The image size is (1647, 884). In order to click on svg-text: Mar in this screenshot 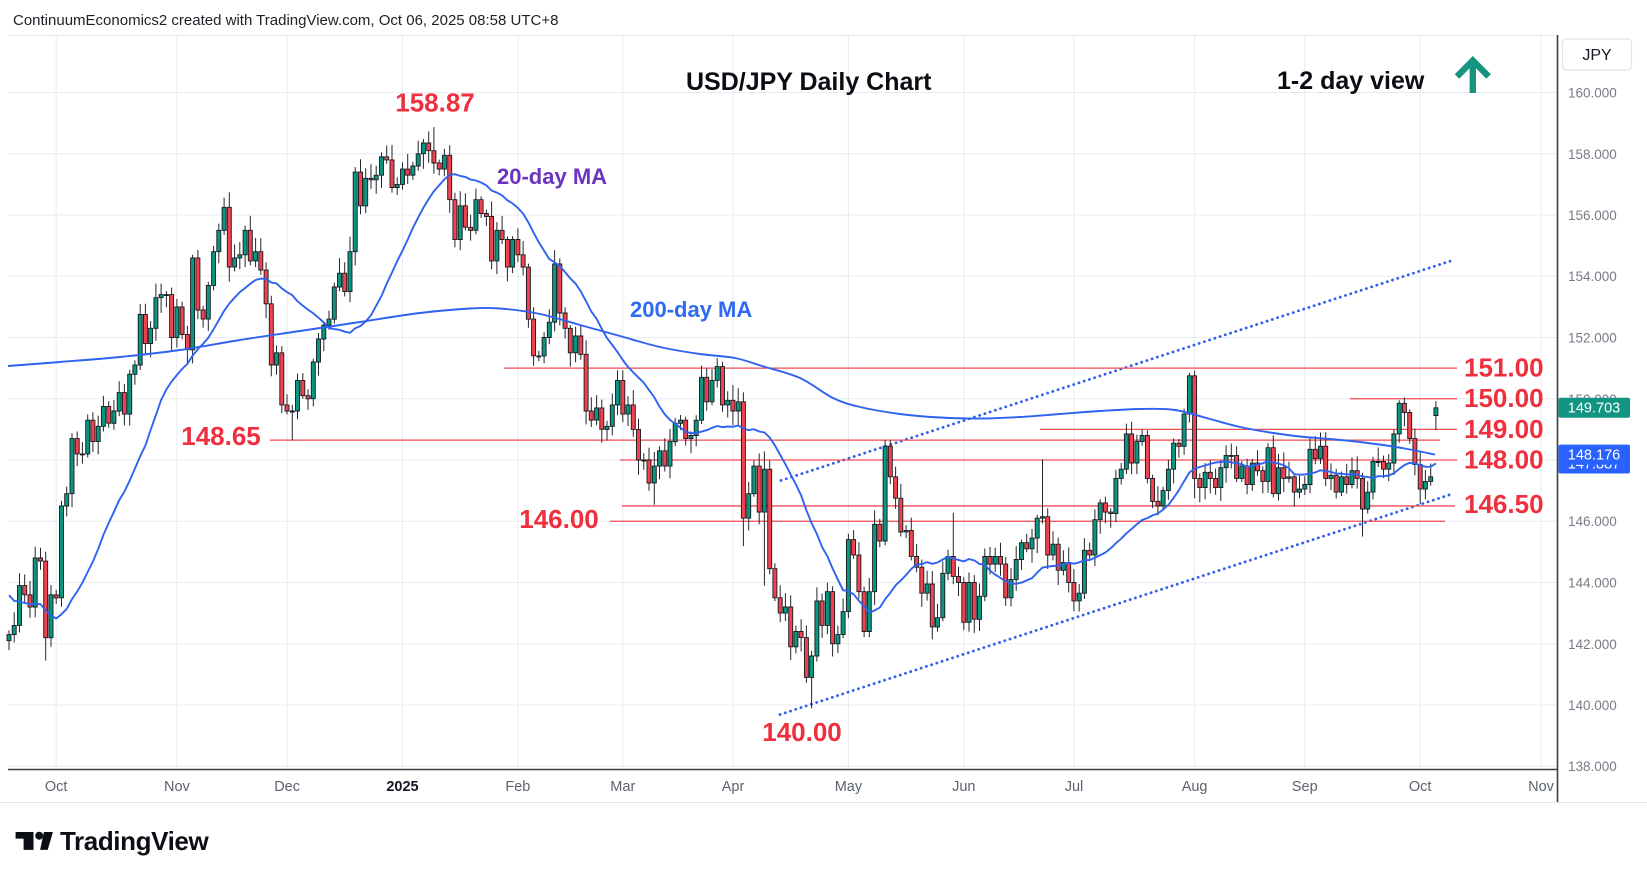, I will do `click(622, 787)`.